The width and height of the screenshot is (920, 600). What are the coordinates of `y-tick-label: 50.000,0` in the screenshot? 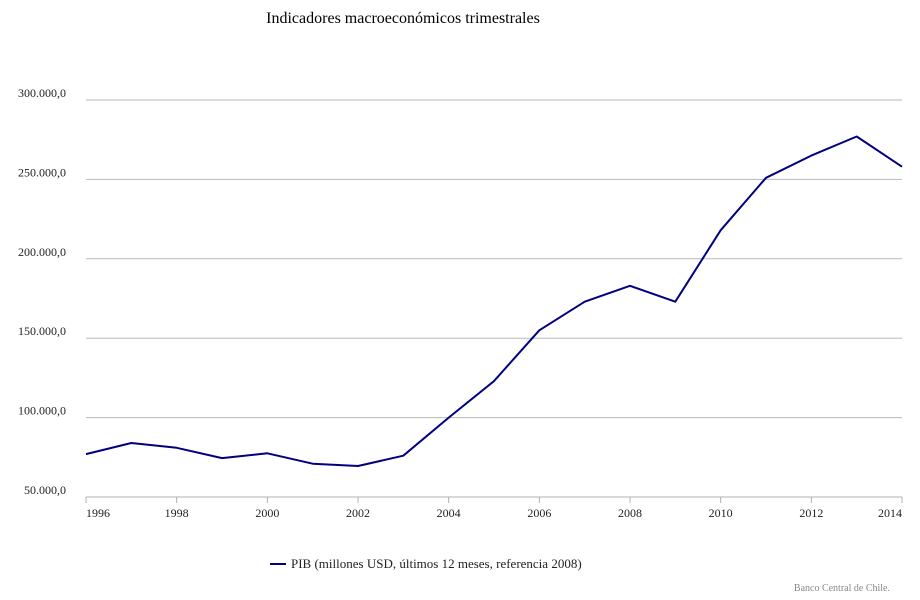 It's located at (45, 490).